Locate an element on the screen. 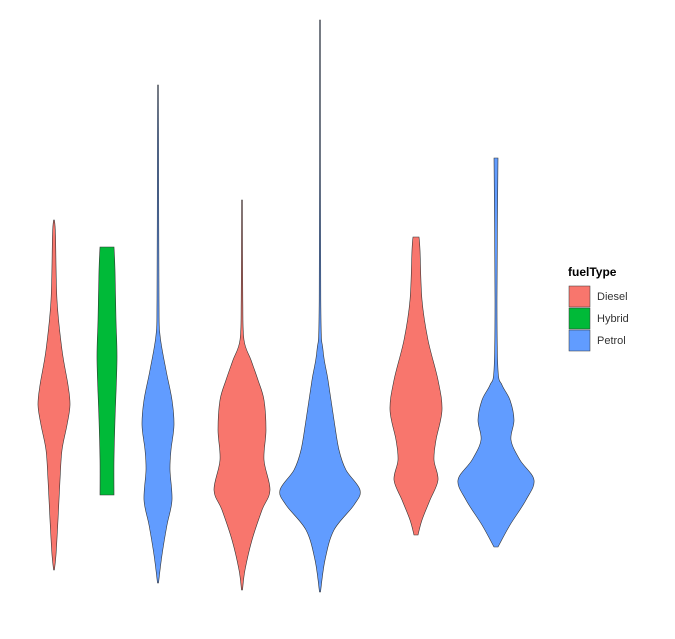 The image size is (675, 639). legend-title: fuelType is located at coordinates (592, 272).